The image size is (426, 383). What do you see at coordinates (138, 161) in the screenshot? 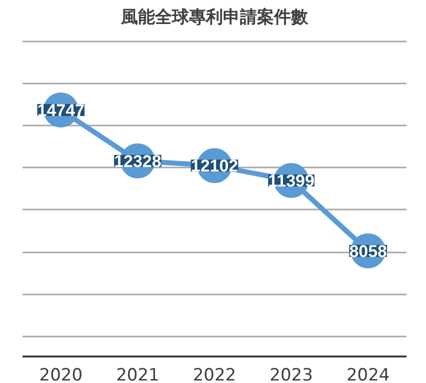
I see `data-label: 12328` at bounding box center [138, 161].